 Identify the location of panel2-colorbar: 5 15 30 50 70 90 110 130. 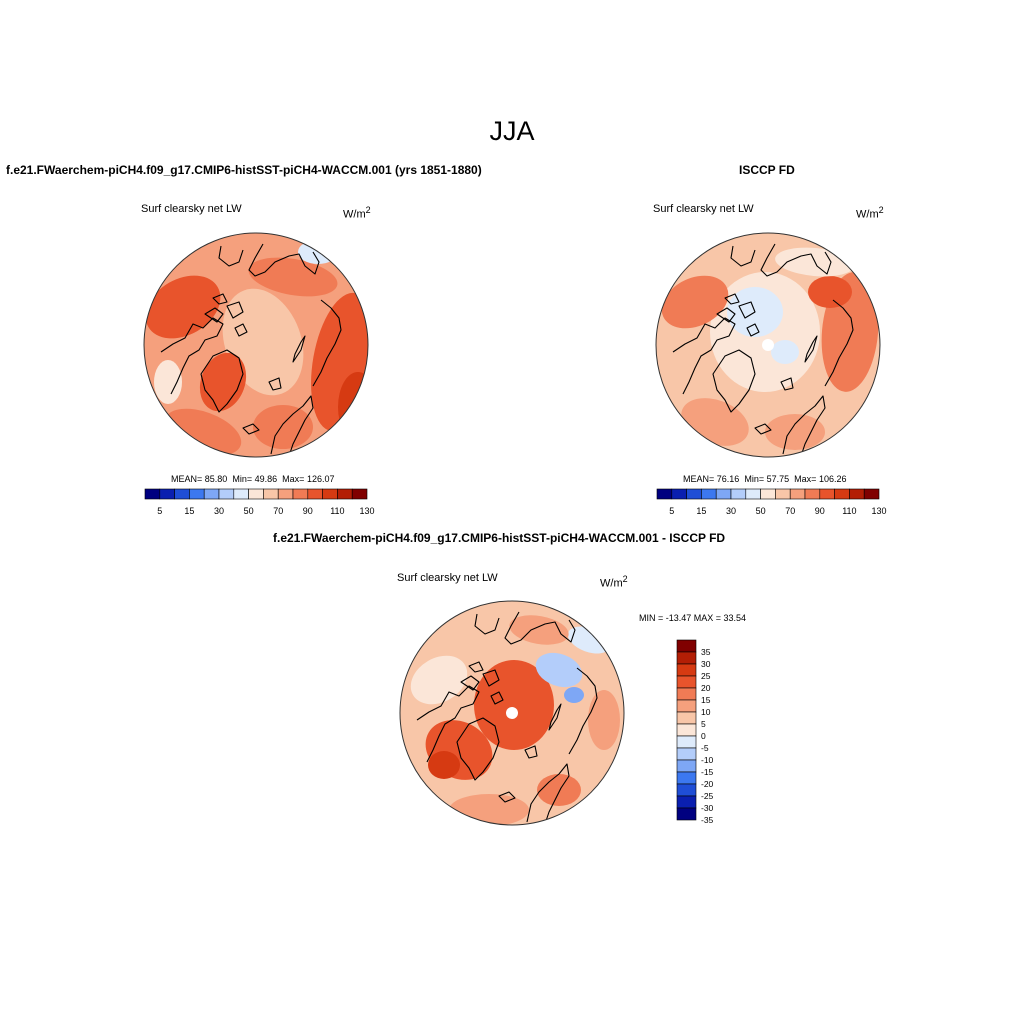
(771, 502).